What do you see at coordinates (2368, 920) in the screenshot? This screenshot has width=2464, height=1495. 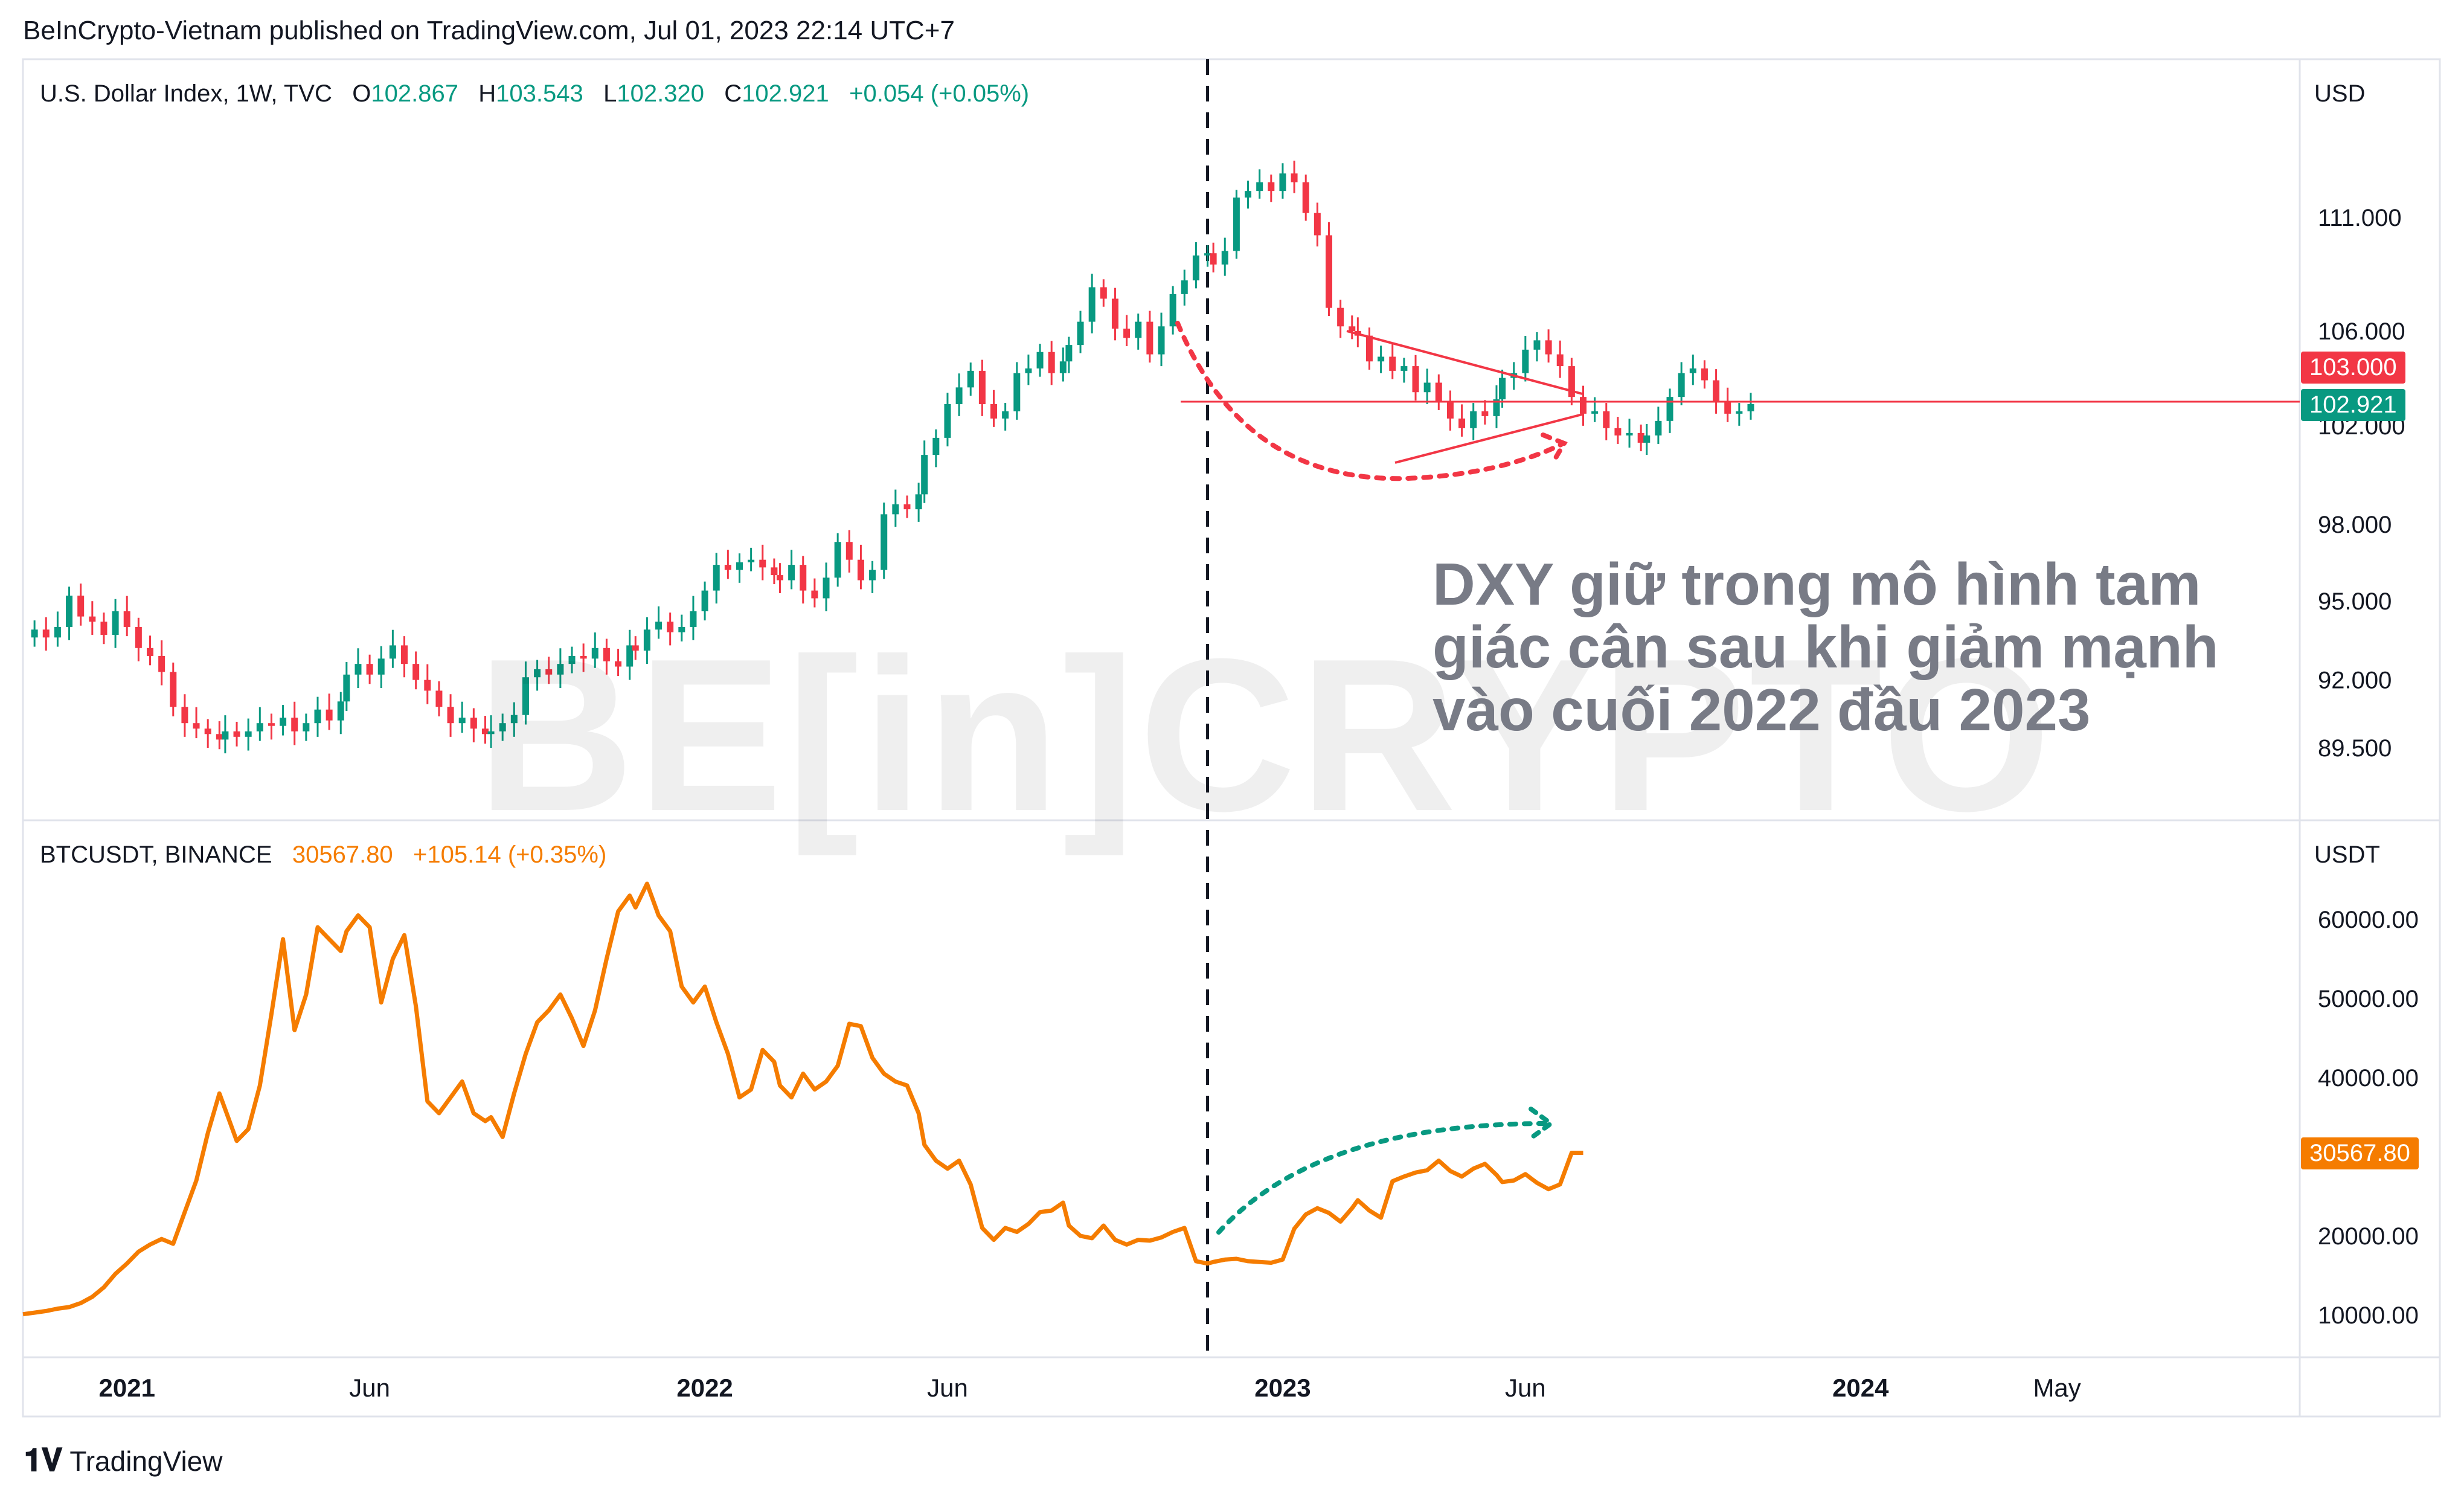 I see `btc-y-tick: 60000.00` at bounding box center [2368, 920].